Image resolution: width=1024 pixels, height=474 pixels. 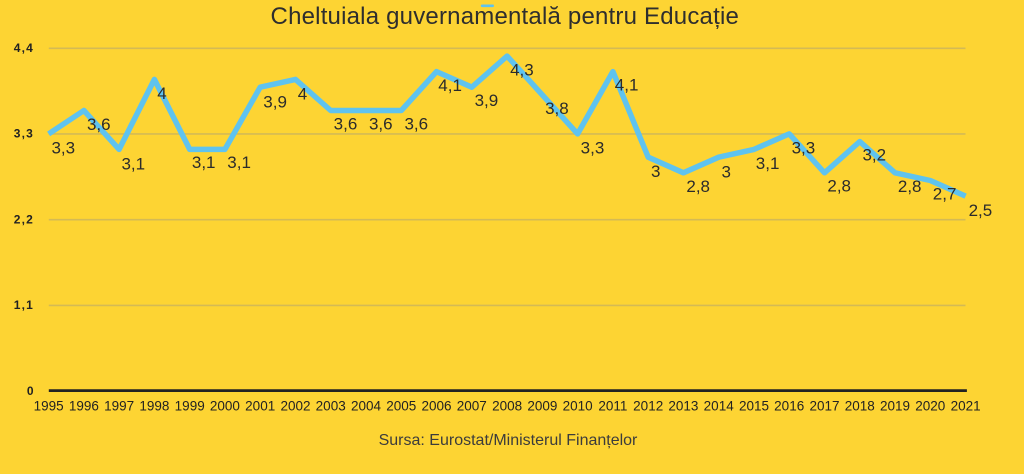 I want to click on svg-text: 1995, so click(x=49, y=406).